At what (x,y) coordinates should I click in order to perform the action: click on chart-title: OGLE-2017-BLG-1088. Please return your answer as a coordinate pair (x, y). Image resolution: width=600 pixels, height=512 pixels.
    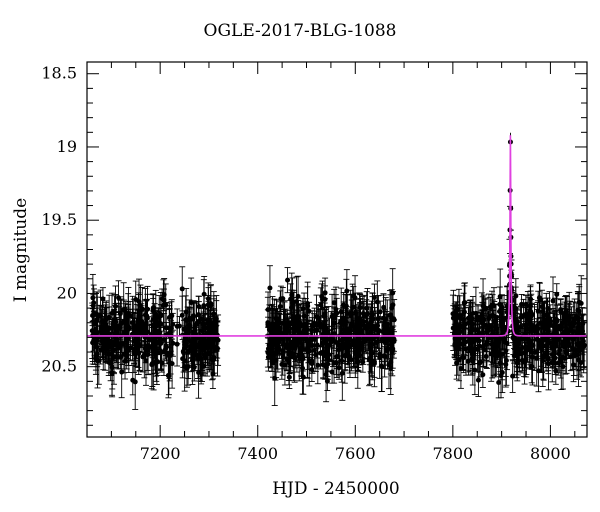
    Looking at the image, I should click on (300, 31).